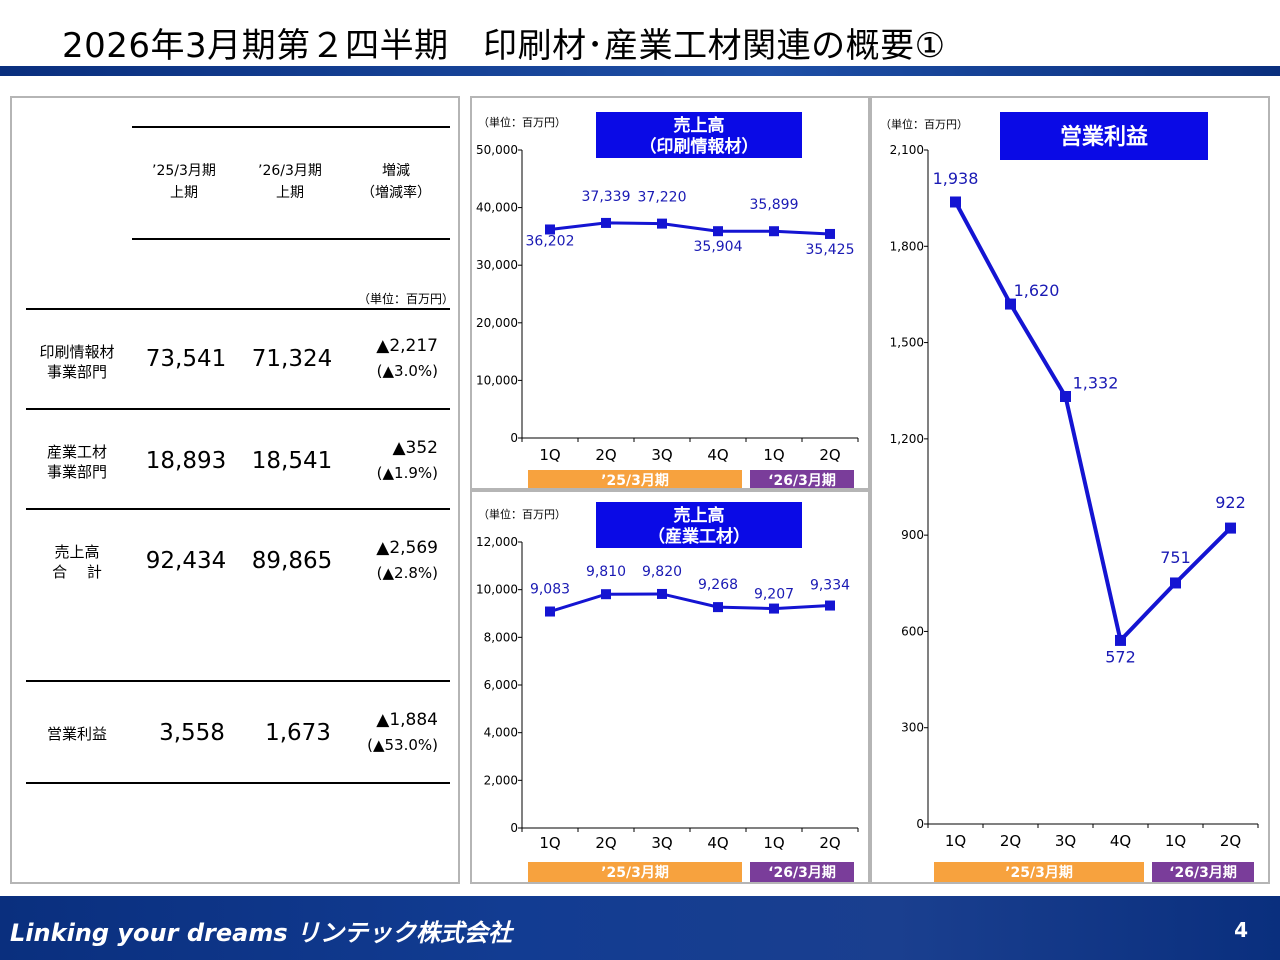  What do you see at coordinates (292, 561) in the screenshot?
I see `total-curr-value: 89,865` at bounding box center [292, 561].